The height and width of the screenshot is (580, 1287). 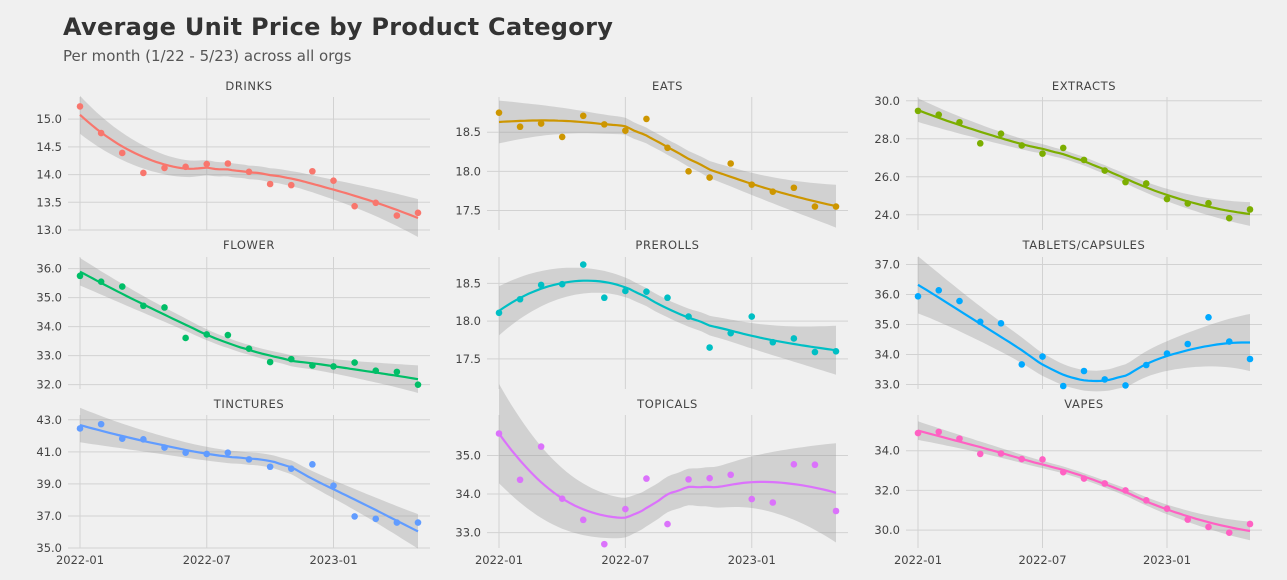 I want to click on facet-title: PREROLLS, so click(x=667, y=245).